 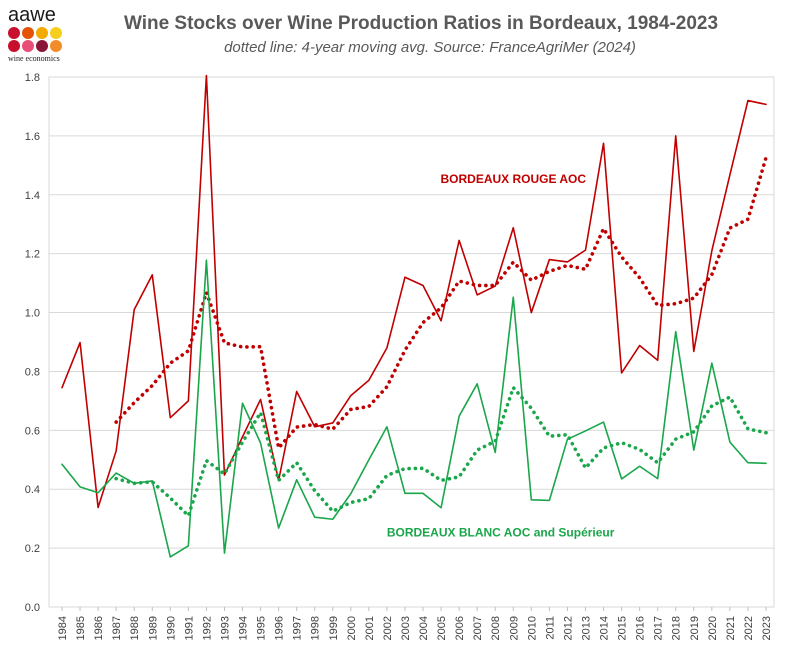 What do you see at coordinates (388, 628) in the screenshot?
I see `x-tick-label: 2002` at bounding box center [388, 628].